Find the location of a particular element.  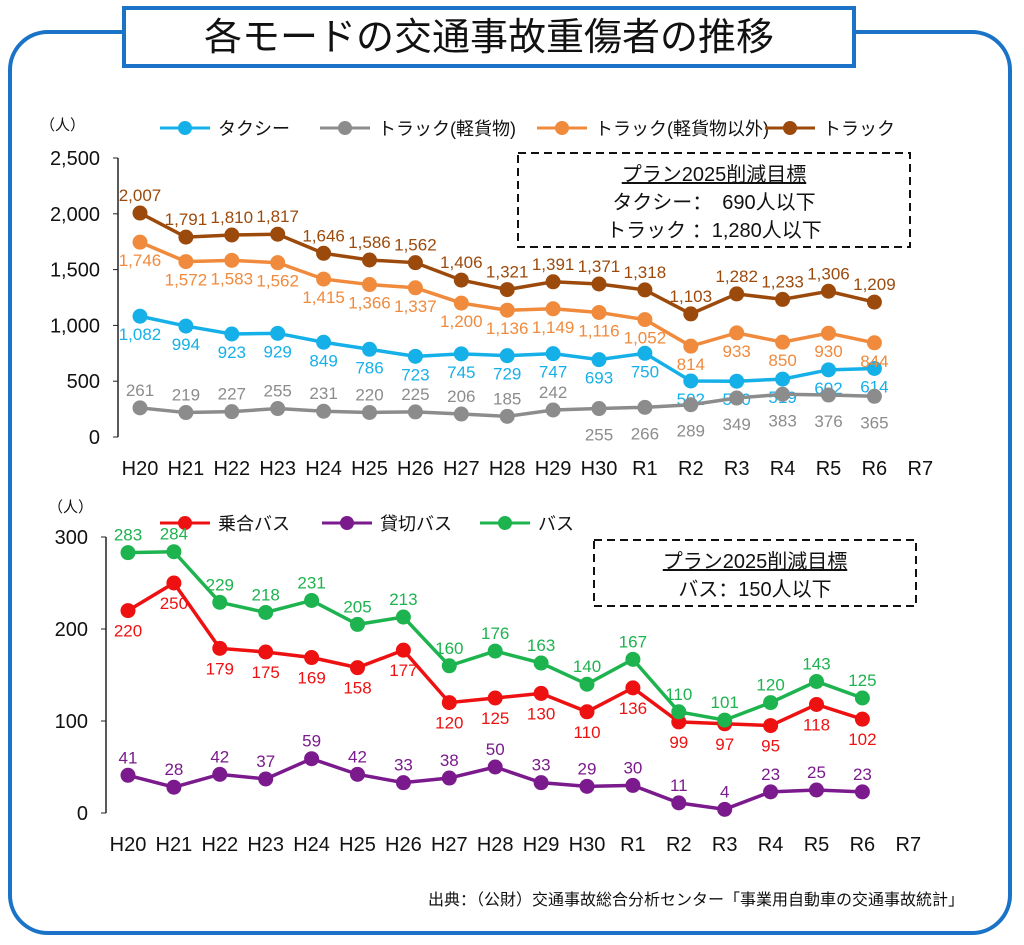

data-label: 1,746 is located at coordinates (140, 260).